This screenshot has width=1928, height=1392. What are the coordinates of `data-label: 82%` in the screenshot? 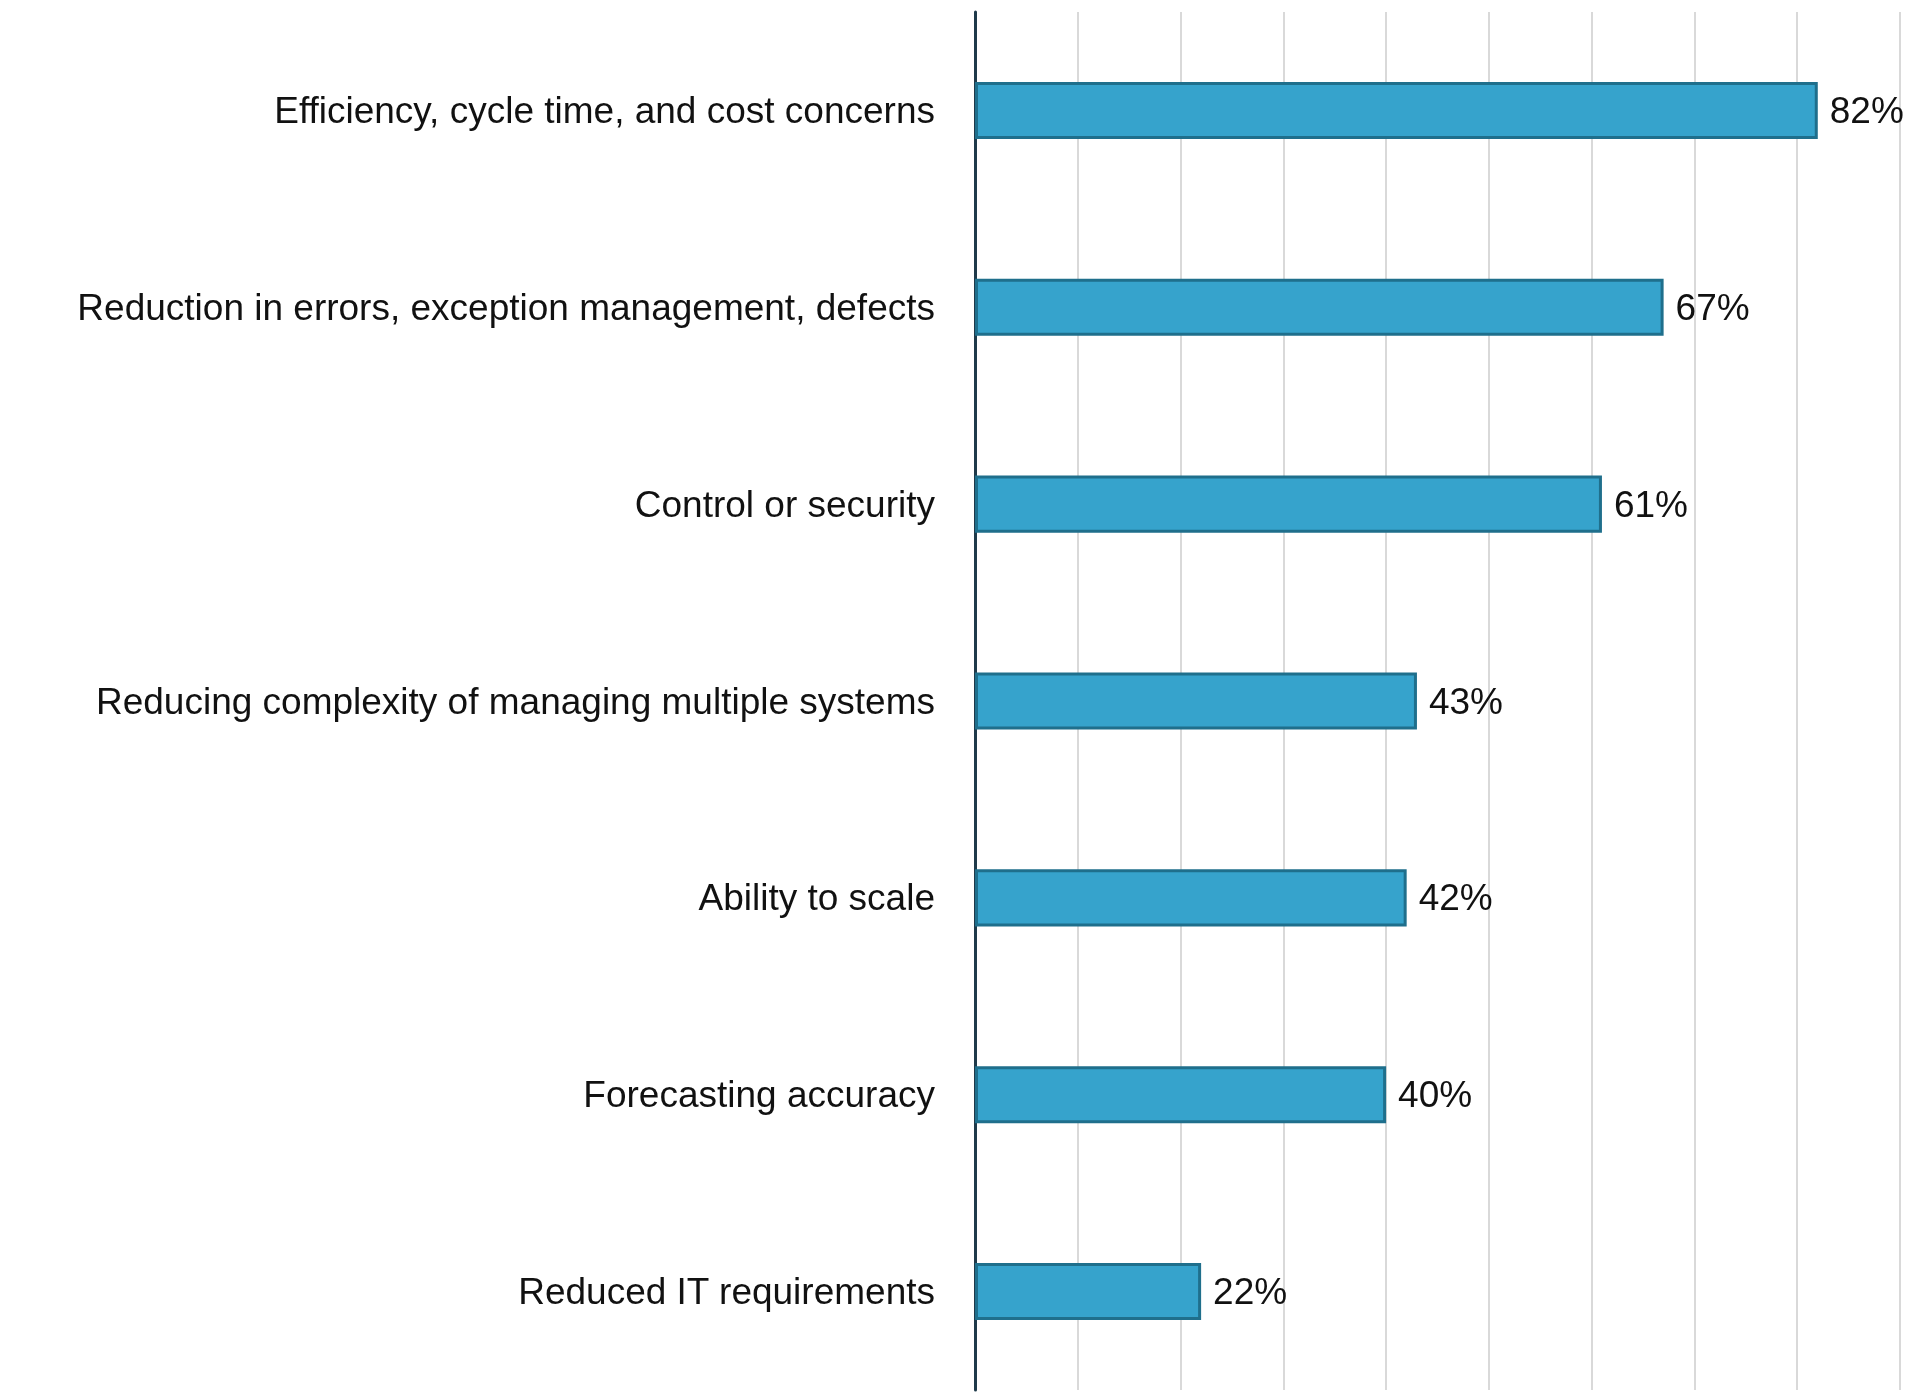 It's located at (1866, 110).